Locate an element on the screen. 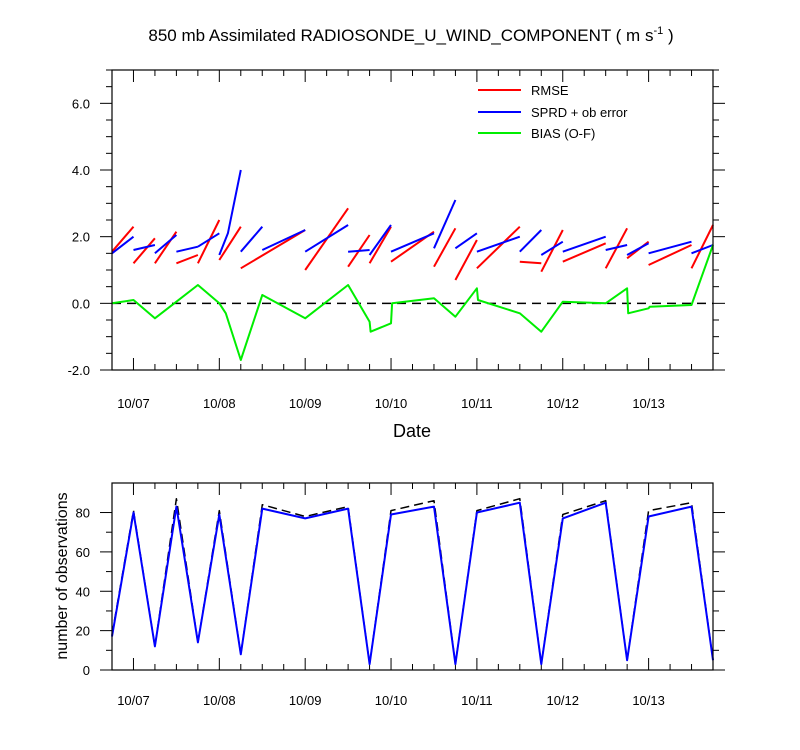 The image size is (800, 750). top-y-tick-labels: -2.0 0.0 2.0 4.0 6.0 is located at coordinates (79, 237).